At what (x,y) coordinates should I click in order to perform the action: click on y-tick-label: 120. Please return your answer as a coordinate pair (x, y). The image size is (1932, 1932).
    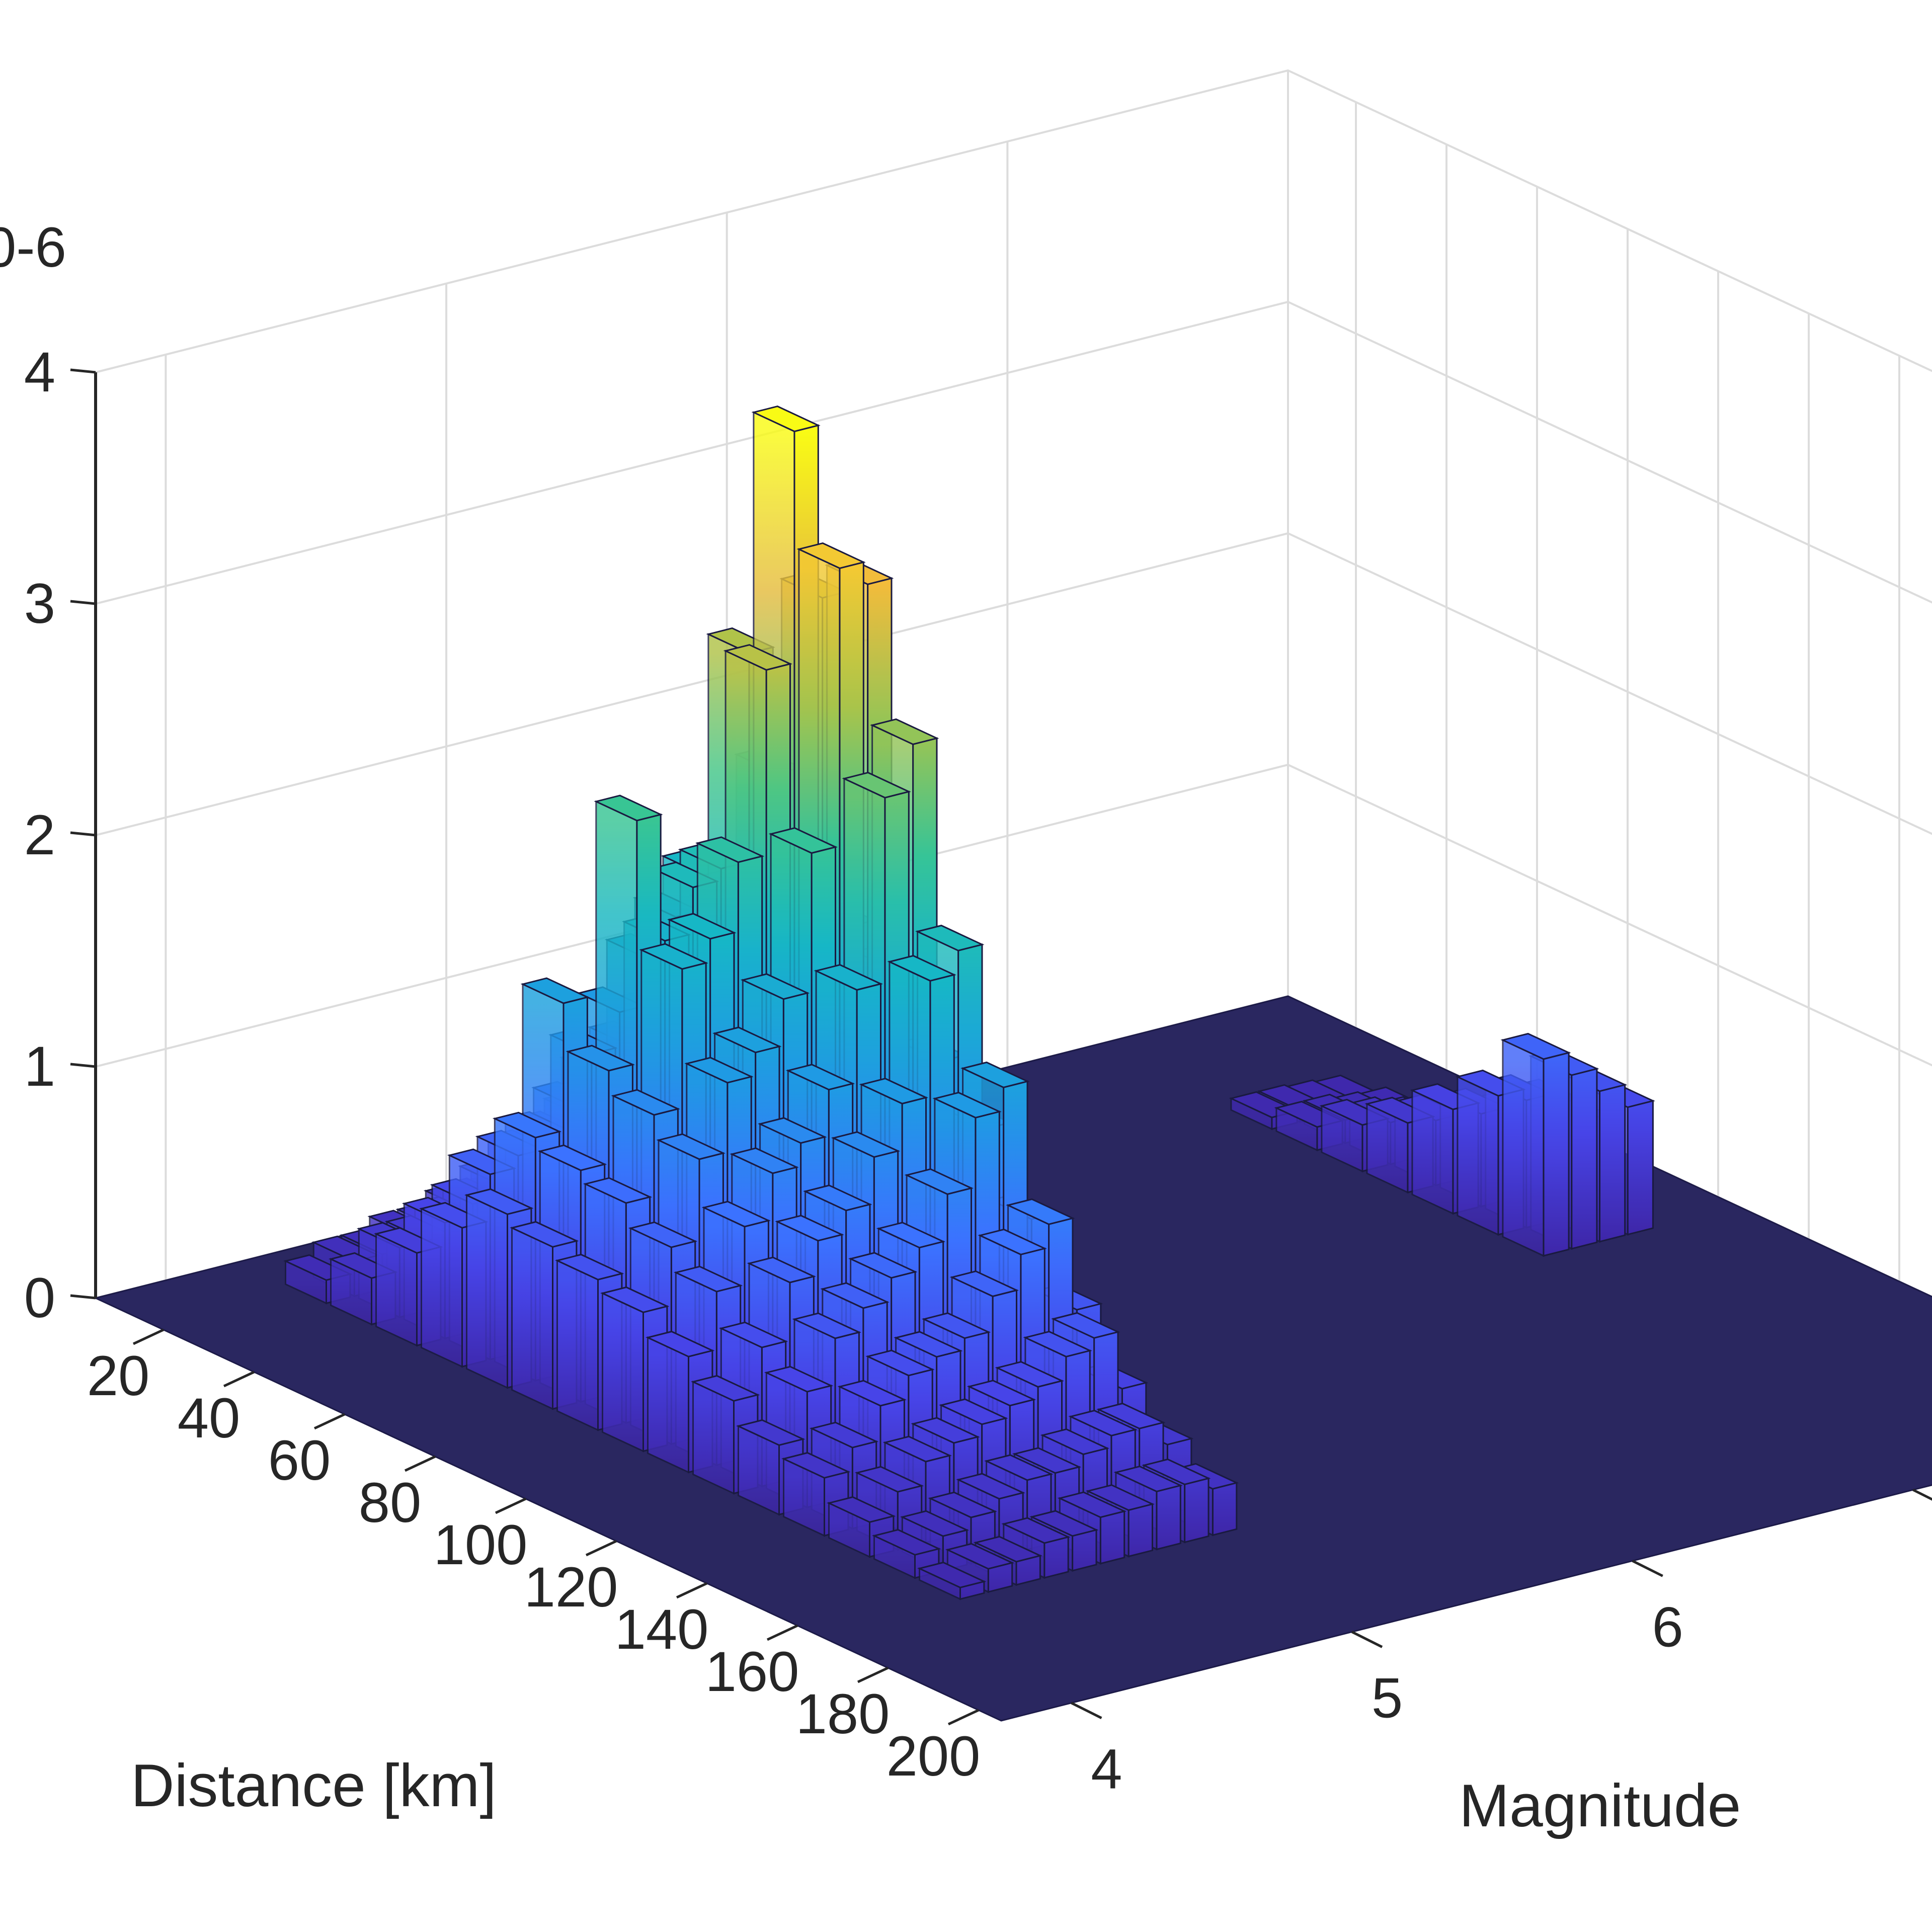
    Looking at the image, I should click on (571, 1587).